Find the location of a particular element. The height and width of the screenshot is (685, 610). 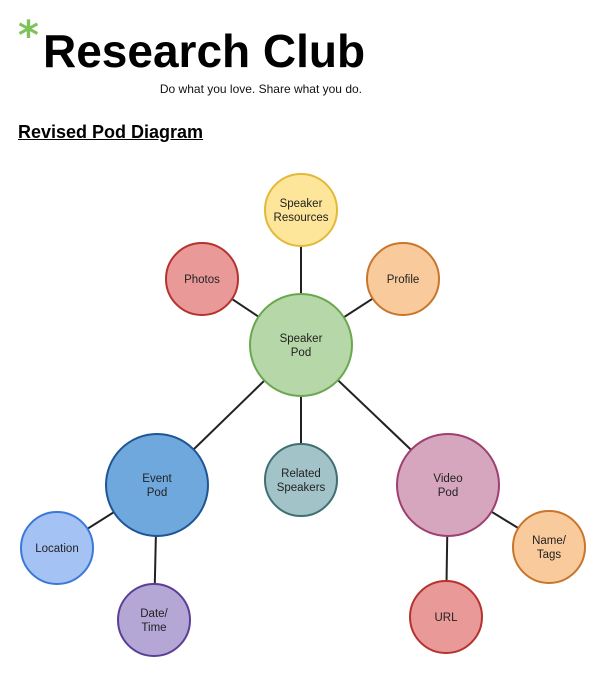

node-date-time-label: Time is located at coordinates (153, 628).